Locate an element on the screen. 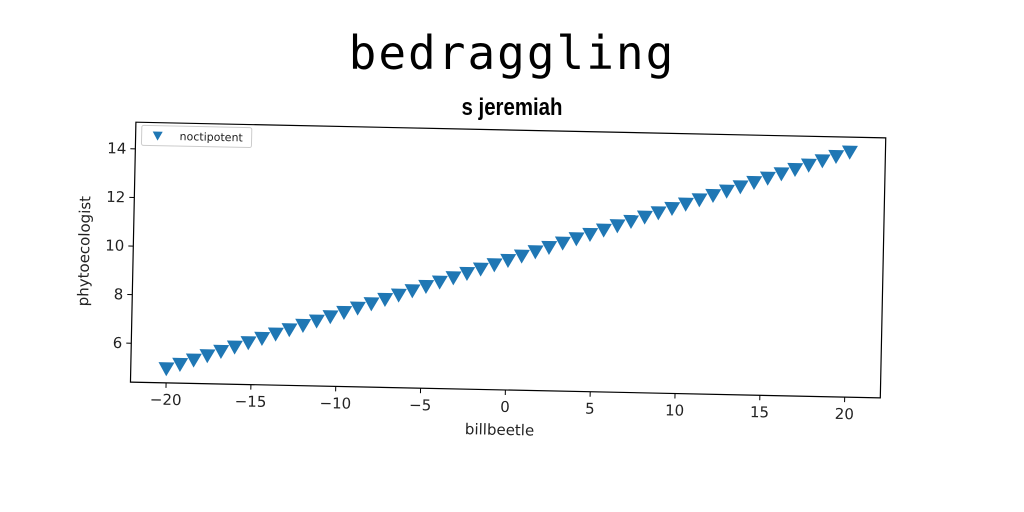 Image resolution: width=1024 pixels, height=512 pixels. legend-label: noctipotent is located at coordinates (211, 137).